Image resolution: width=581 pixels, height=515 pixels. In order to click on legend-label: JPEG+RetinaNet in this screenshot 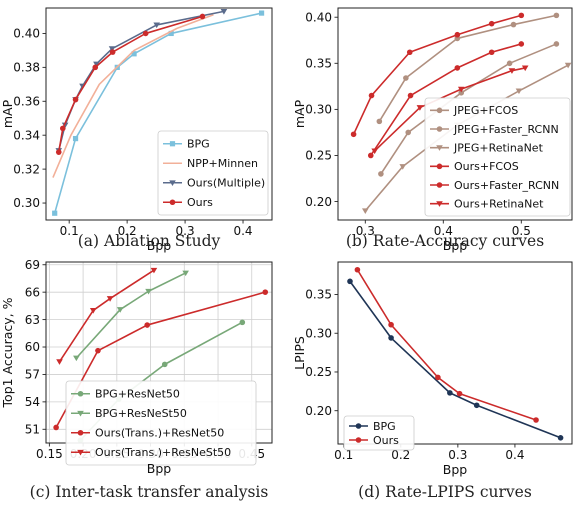, I will do `click(498, 147)`.